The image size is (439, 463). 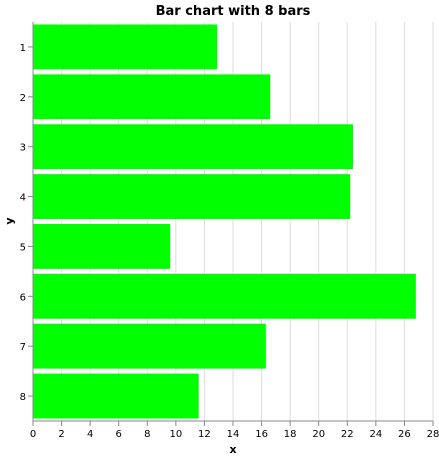 I want to click on y-tick-label: 4, so click(x=23, y=198).